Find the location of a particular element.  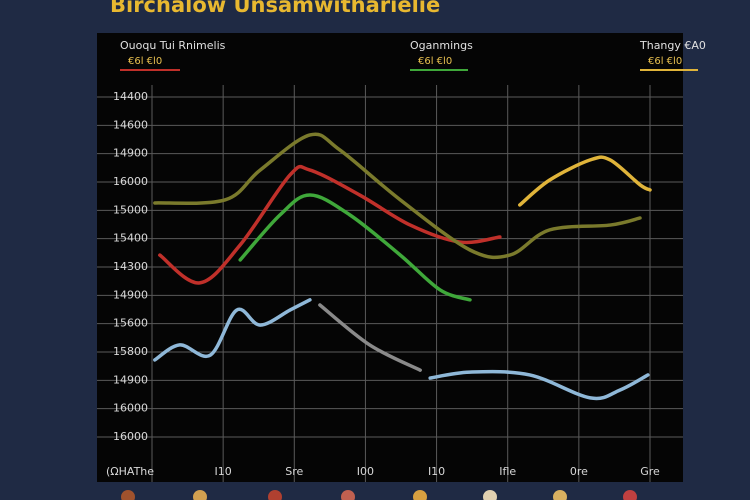

x-tick-label: Sre is located at coordinates (294, 471).